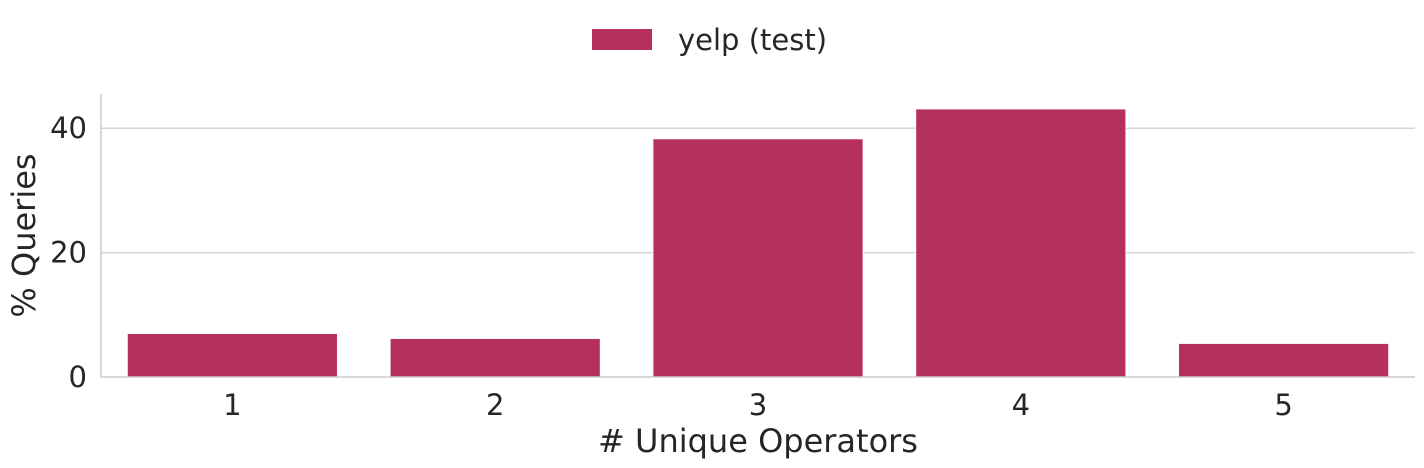  What do you see at coordinates (1021, 405) in the screenshot?
I see `x-tick-label: 4` at bounding box center [1021, 405].